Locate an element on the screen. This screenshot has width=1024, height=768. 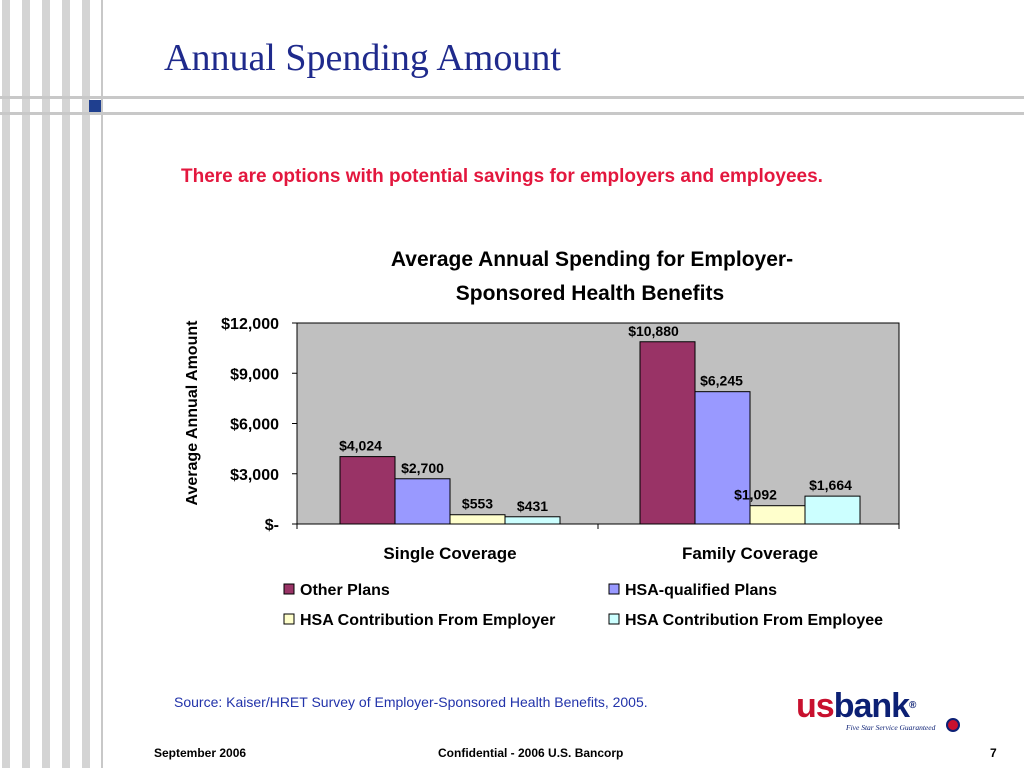
usbank-logo: usbank® Five Star Service Guaranteed is located at coordinates (881, 712).